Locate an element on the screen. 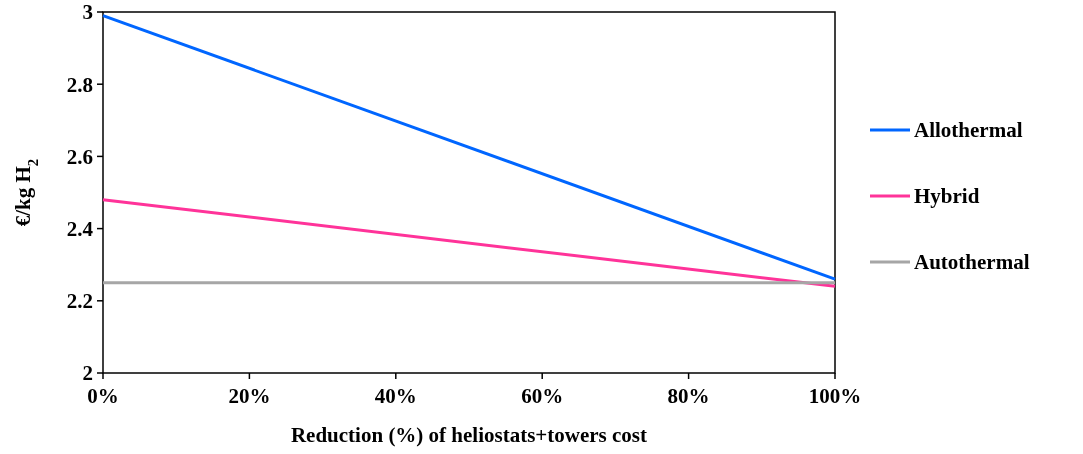 This screenshot has width=1083, height=454. legend-label: Allothermal is located at coordinates (968, 130).